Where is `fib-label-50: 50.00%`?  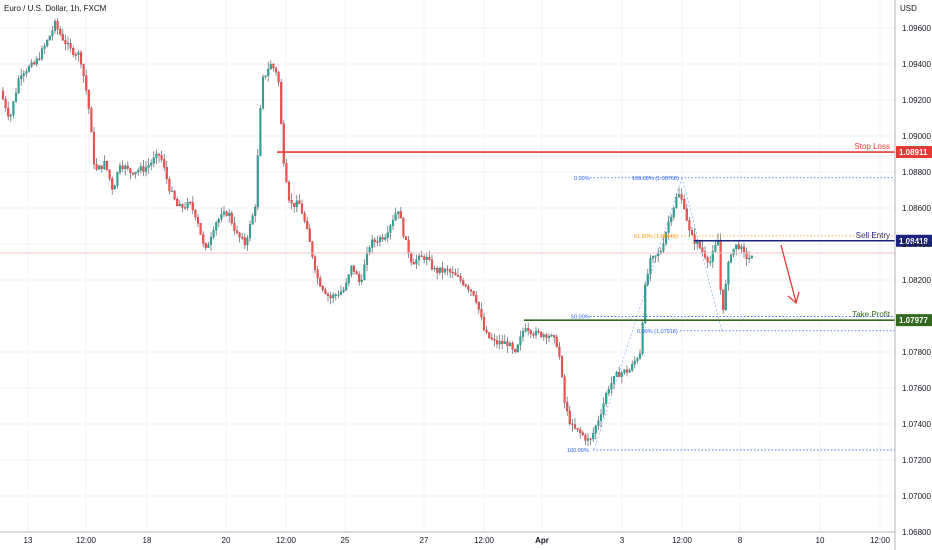
fib-label-50: 50.00% is located at coordinates (580, 318).